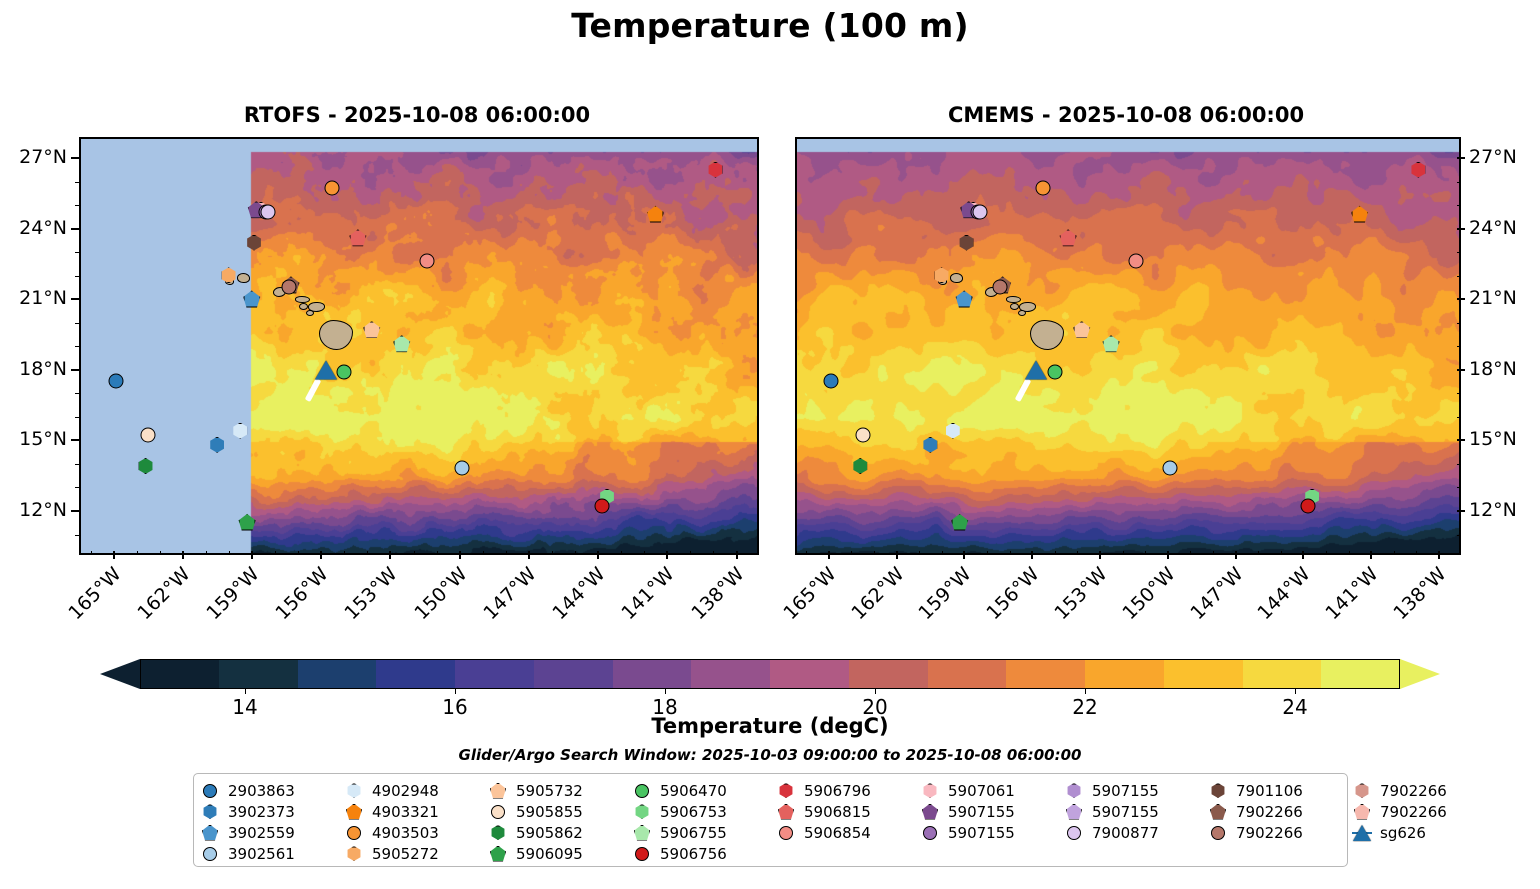  I want to click on legend-item-5907061: 5907061, so click(992, 790).